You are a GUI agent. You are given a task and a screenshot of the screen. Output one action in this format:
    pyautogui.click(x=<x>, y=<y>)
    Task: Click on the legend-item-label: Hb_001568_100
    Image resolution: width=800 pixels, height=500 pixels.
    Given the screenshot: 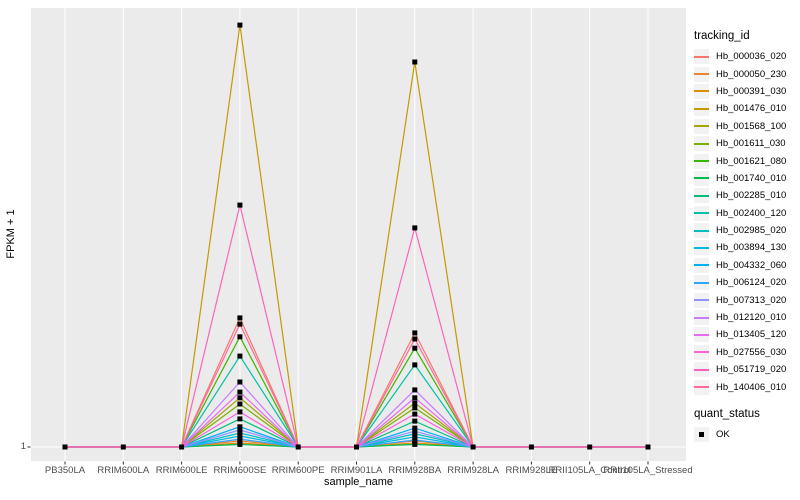 What is the action you would take?
    pyautogui.click(x=751, y=126)
    